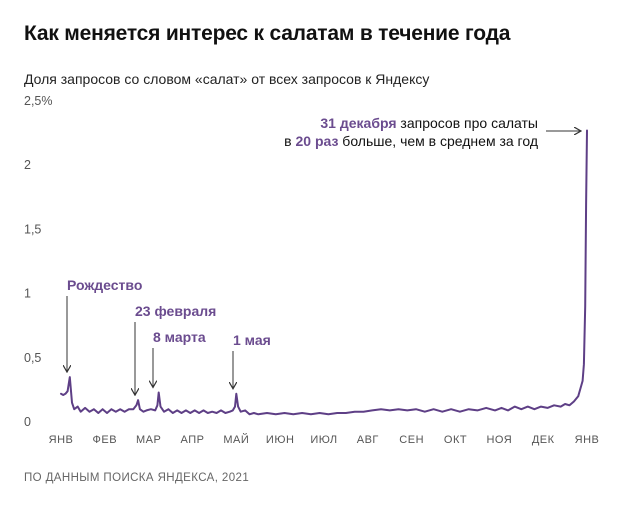  Describe the element at coordinates (280, 440) in the screenshot. I see `x-tick-label: ИЮН` at that location.